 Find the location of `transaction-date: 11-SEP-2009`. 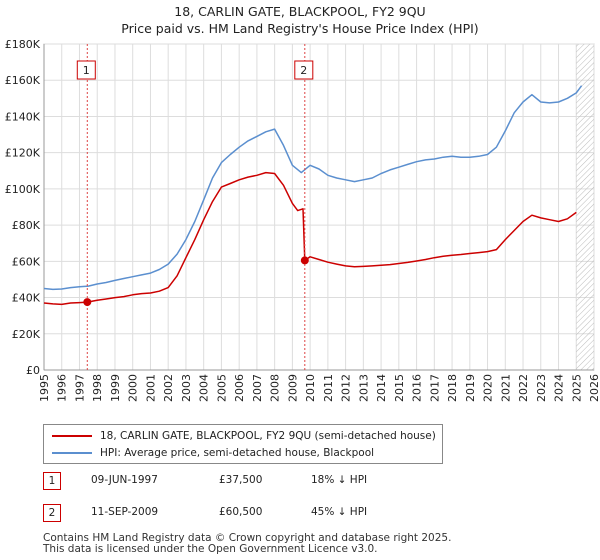

transaction-date: 11-SEP-2009 is located at coordinates (125, 512).